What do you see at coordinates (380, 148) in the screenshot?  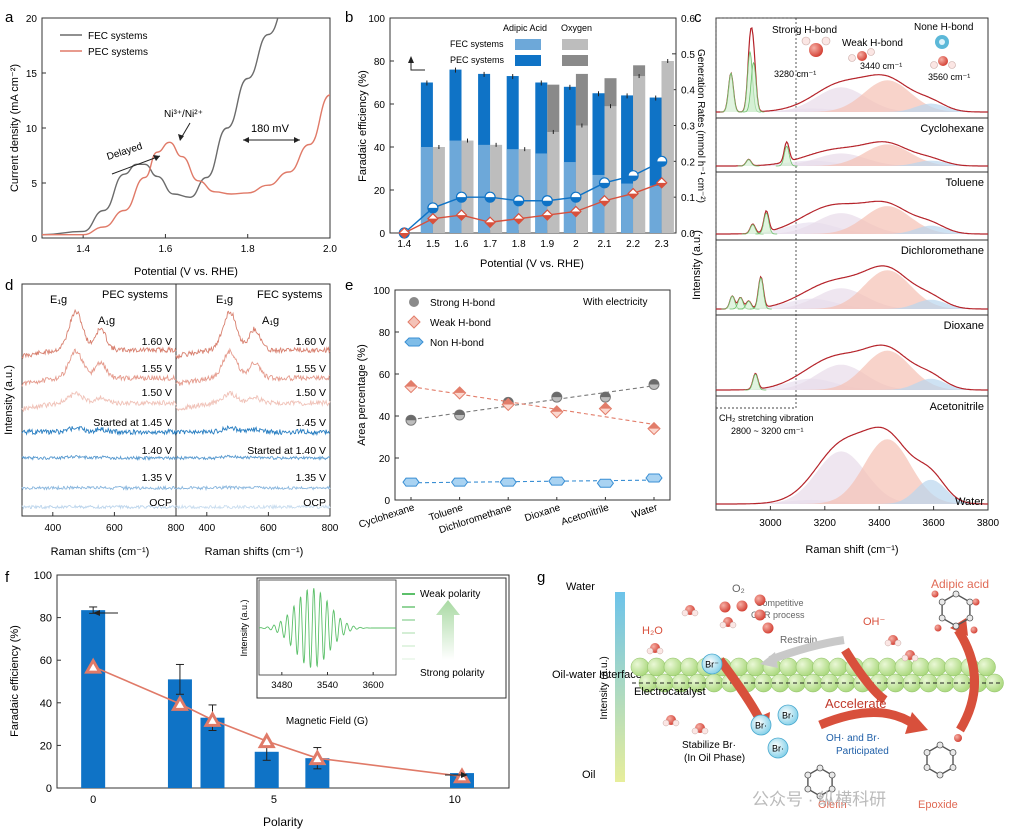 I see `y-tick-label-left-b: 40` at bounding box center [380, 148].